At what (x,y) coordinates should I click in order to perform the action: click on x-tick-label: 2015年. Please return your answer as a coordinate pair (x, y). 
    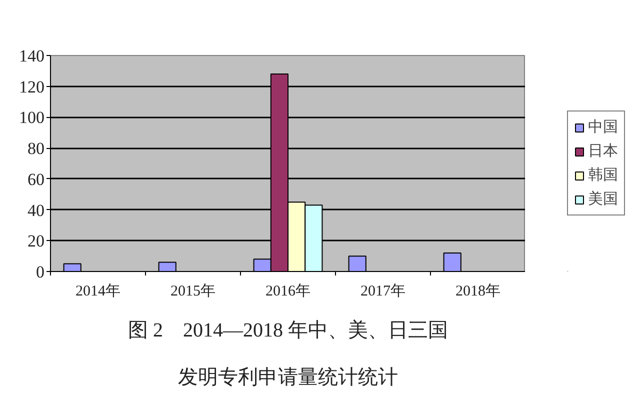
    Looking at the image, I should click on (193, 291).